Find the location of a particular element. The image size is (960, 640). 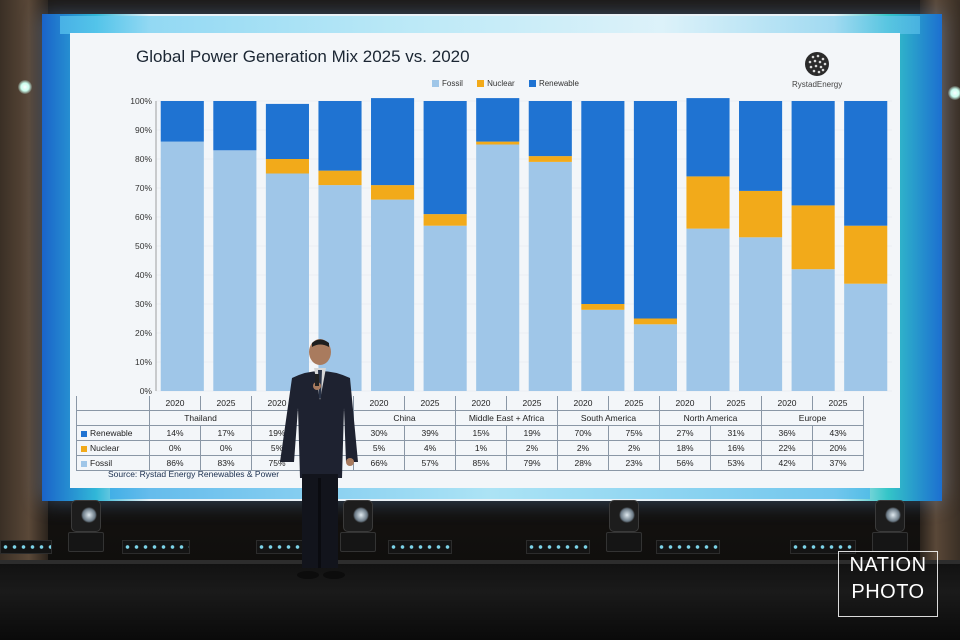

y-tick-label: 100% is located at coordinates (141, 101).